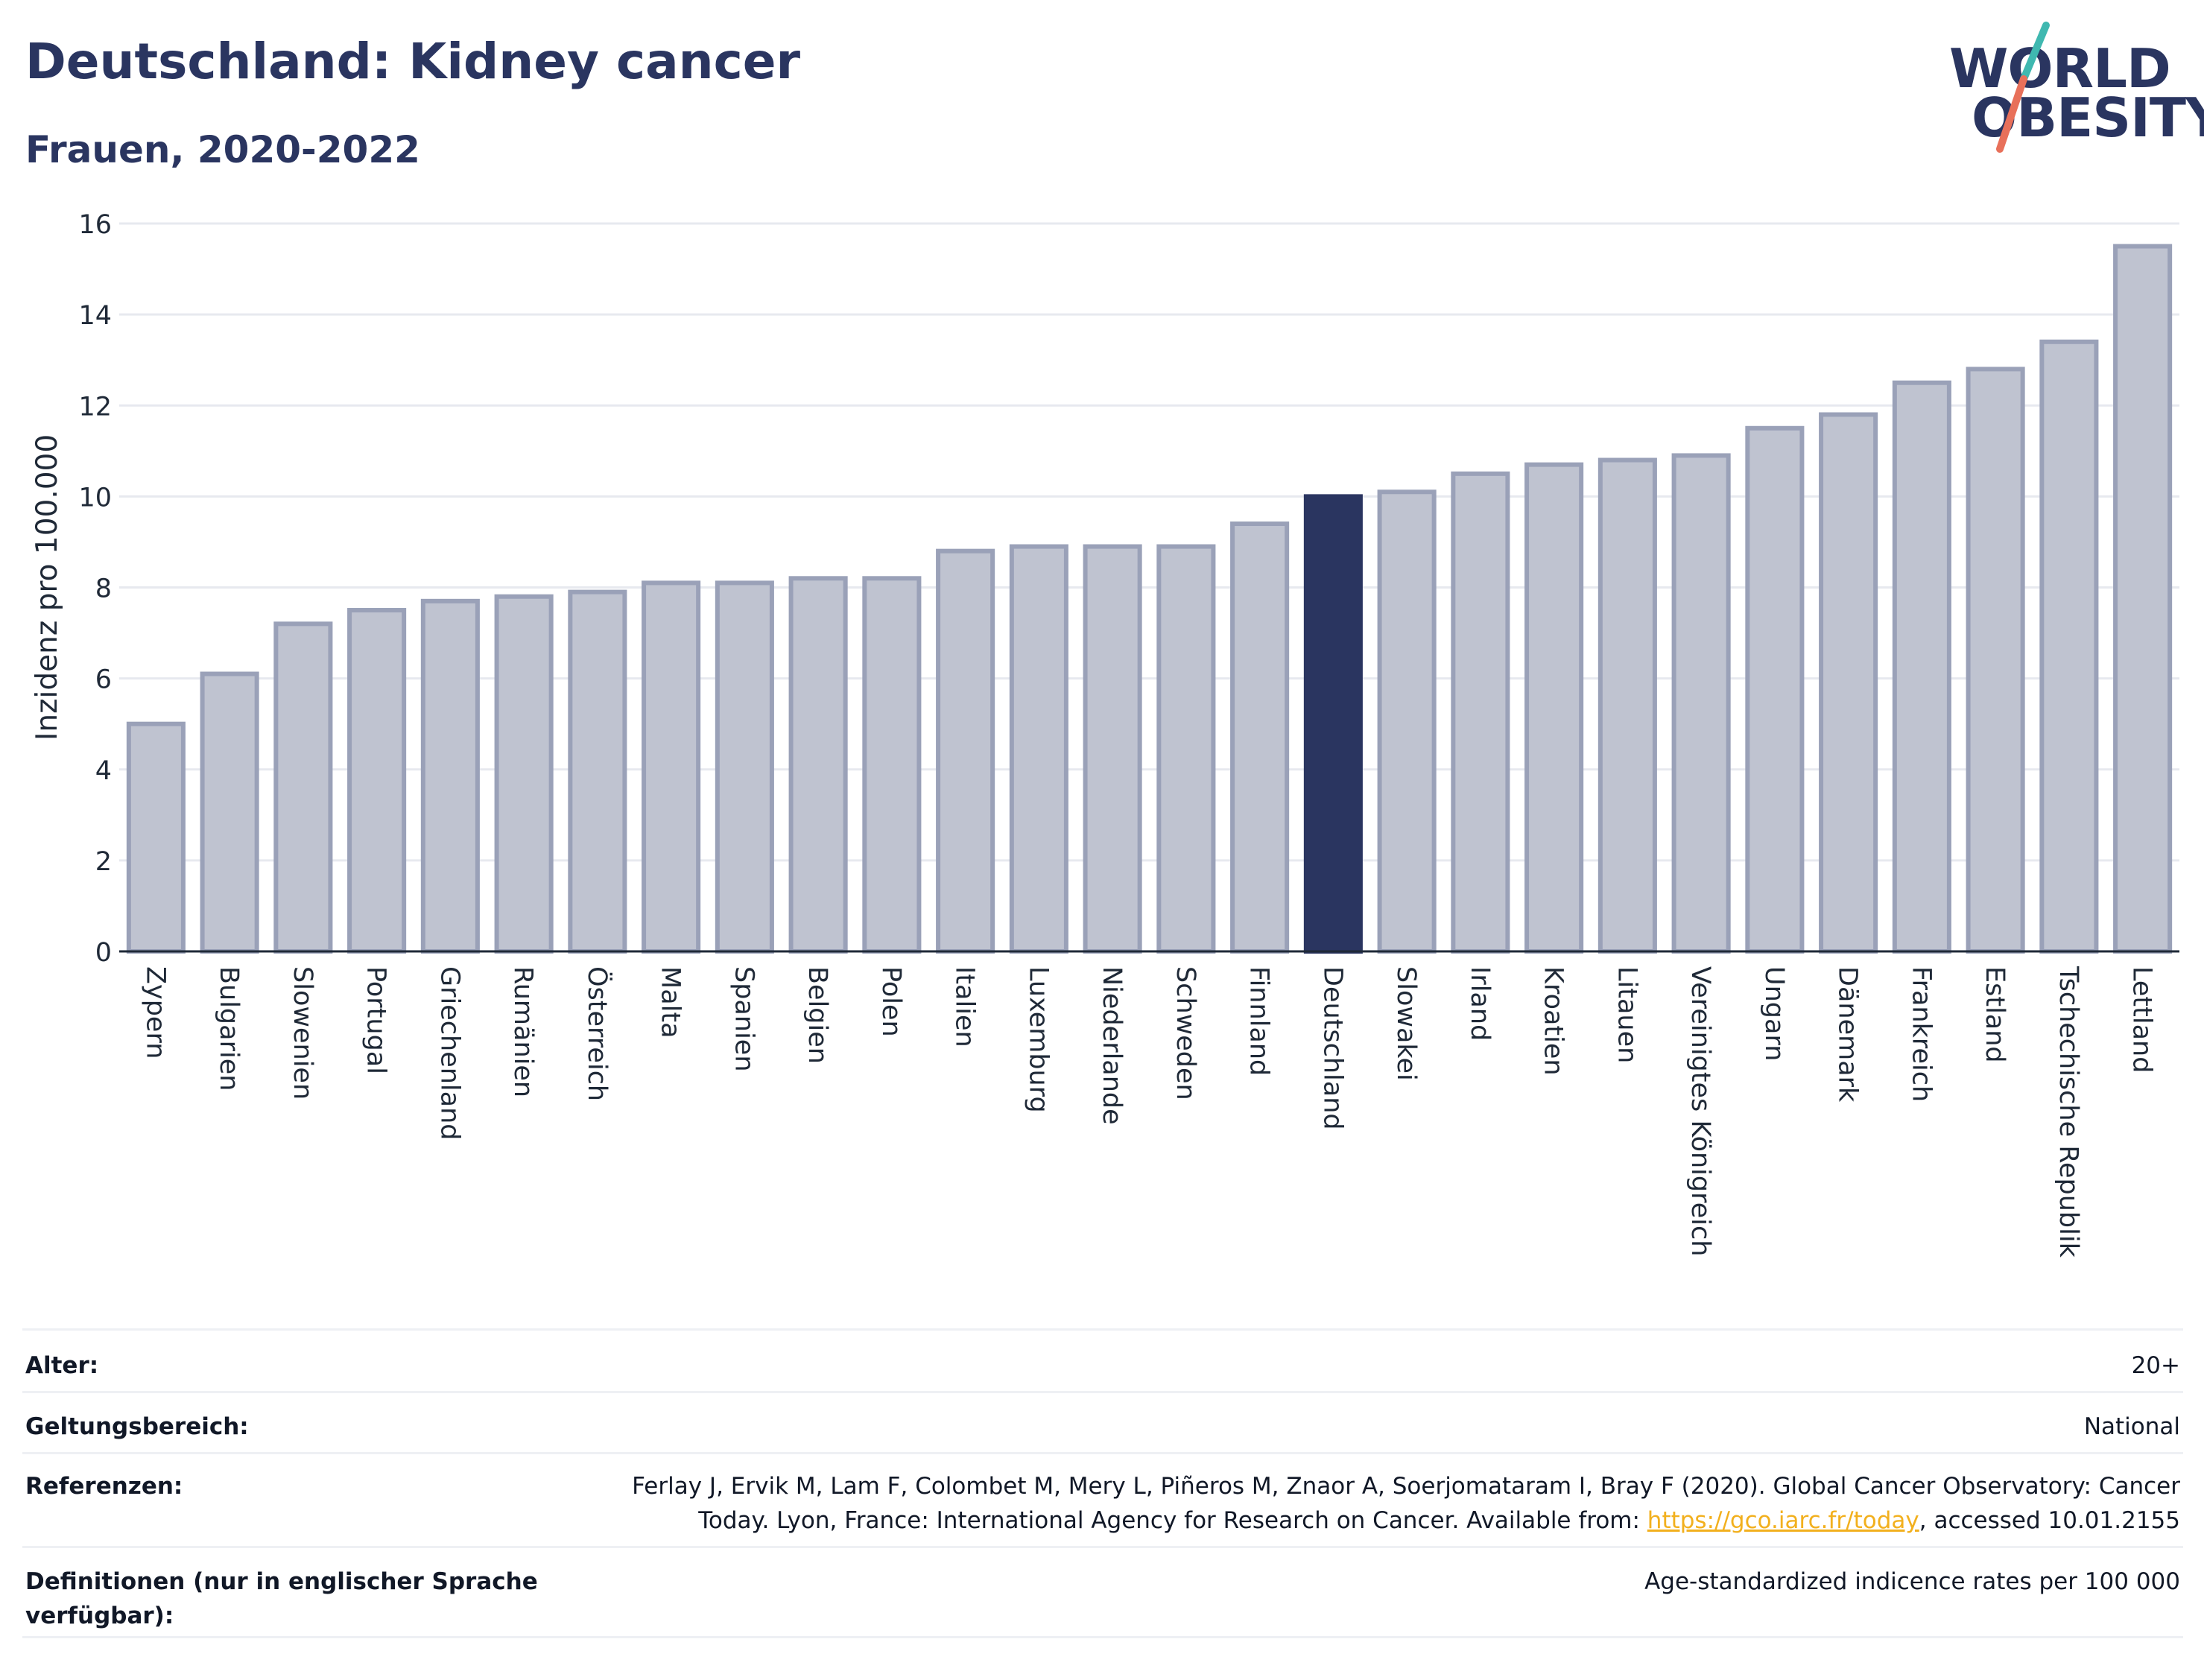 This screenshot has width=2204, height=1680. I want to click on x-tick-label: Frankreich, so click(1921, 1034).